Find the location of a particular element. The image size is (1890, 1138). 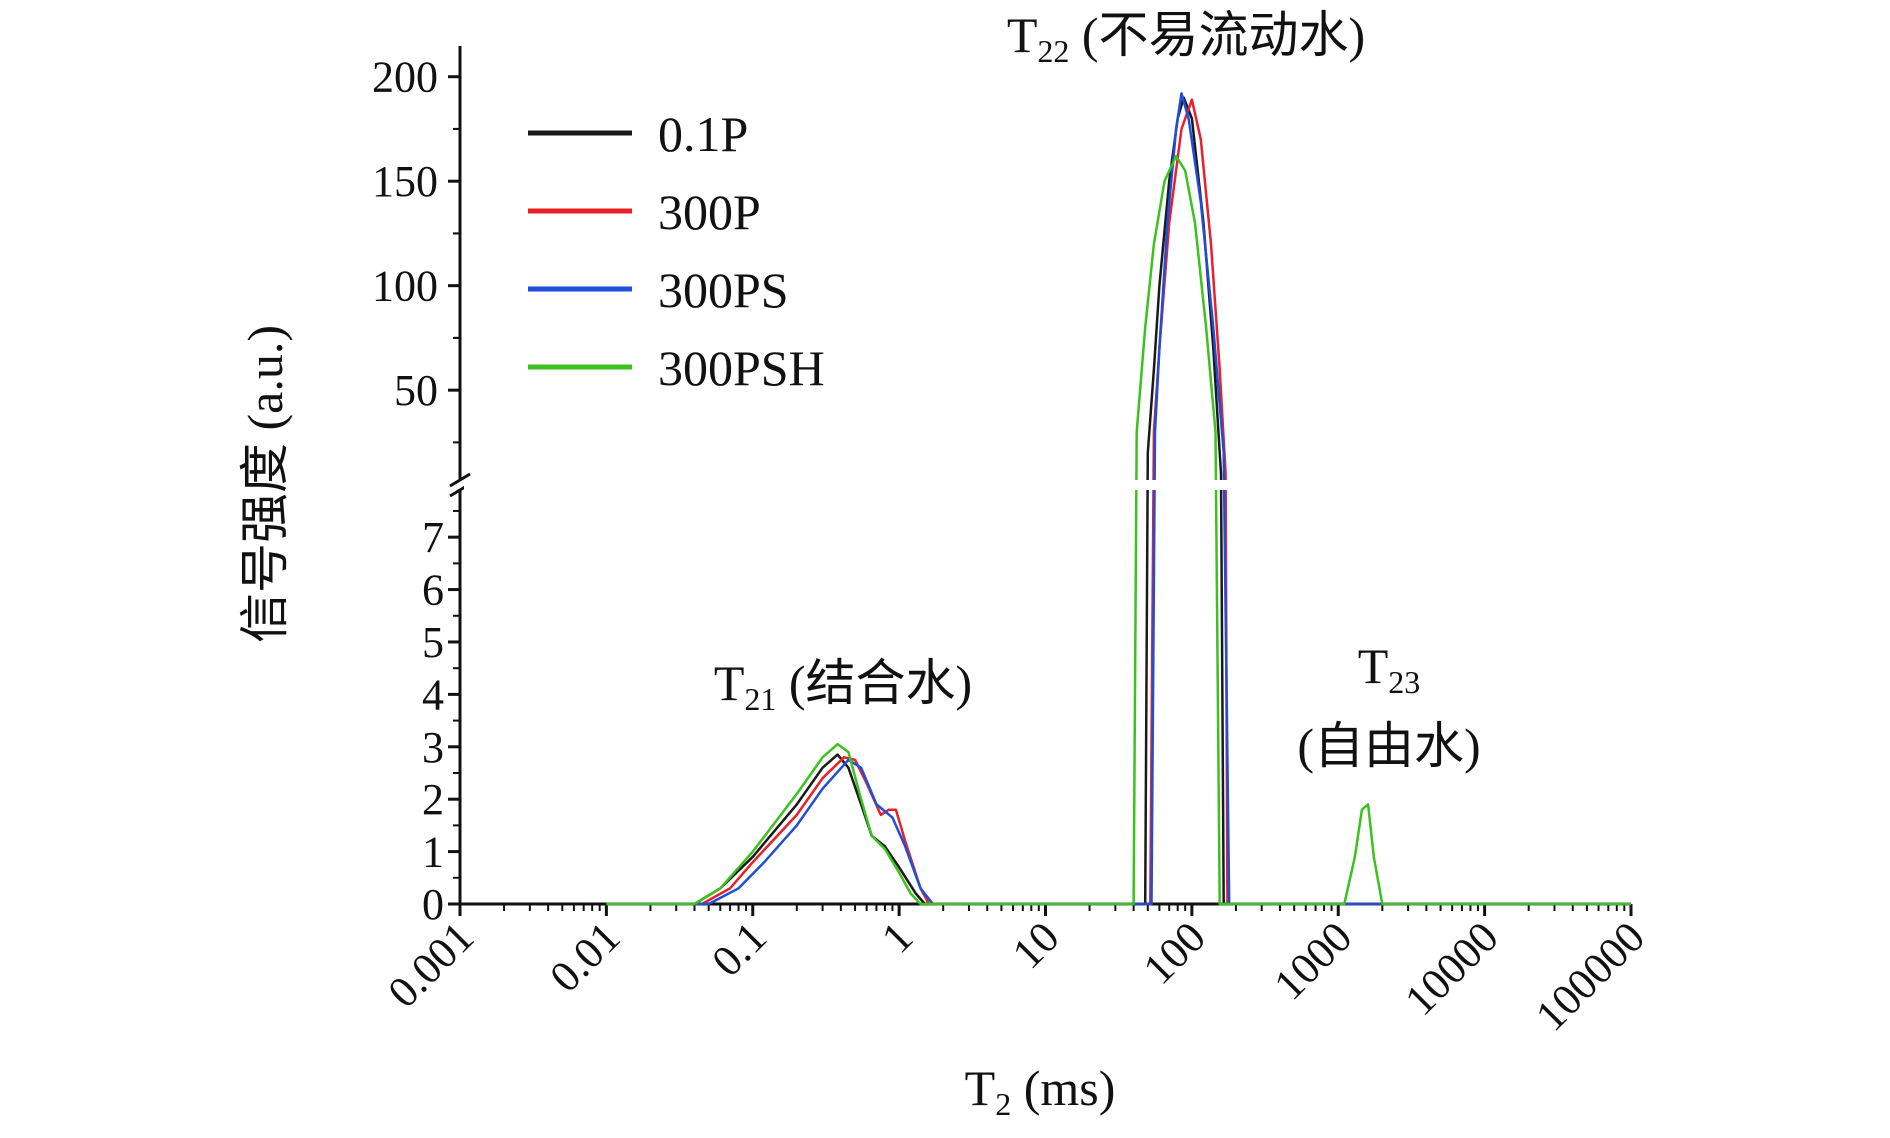

y-tick-label: 150 is located at coordinates (405, 181).